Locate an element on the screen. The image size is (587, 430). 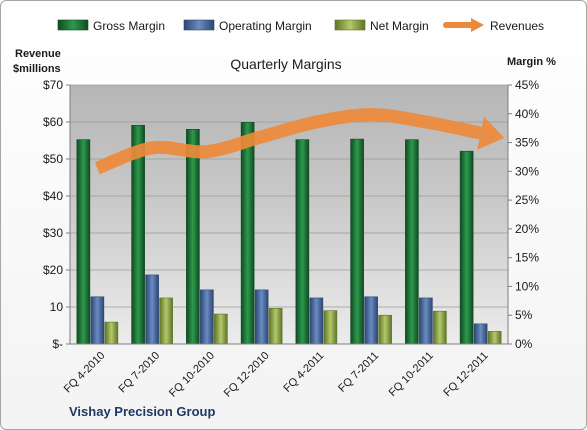
legend-swatch-operating-margin is located at coordinates (199, 25).